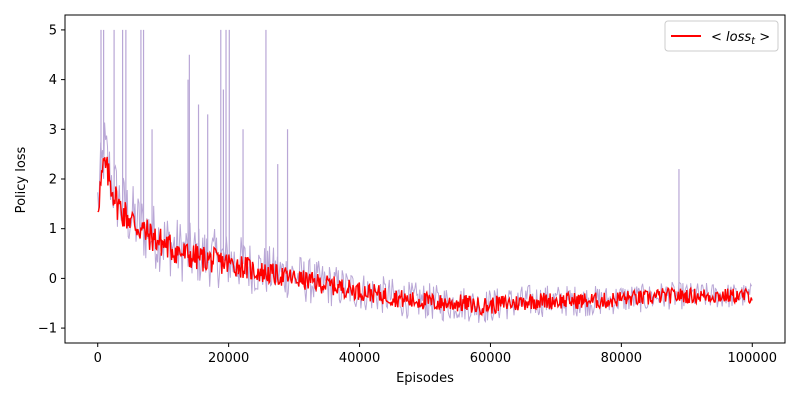  Describe the element at coordinates (53, 80) in the screenshot. I see `y-tick-label: 4` at that location.